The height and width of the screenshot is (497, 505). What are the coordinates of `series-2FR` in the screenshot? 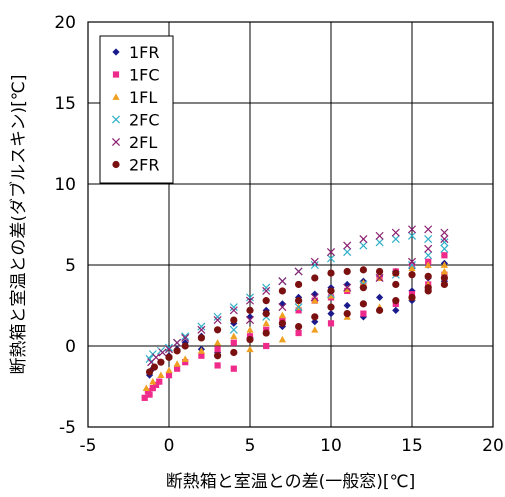 It's located at (296, 321).